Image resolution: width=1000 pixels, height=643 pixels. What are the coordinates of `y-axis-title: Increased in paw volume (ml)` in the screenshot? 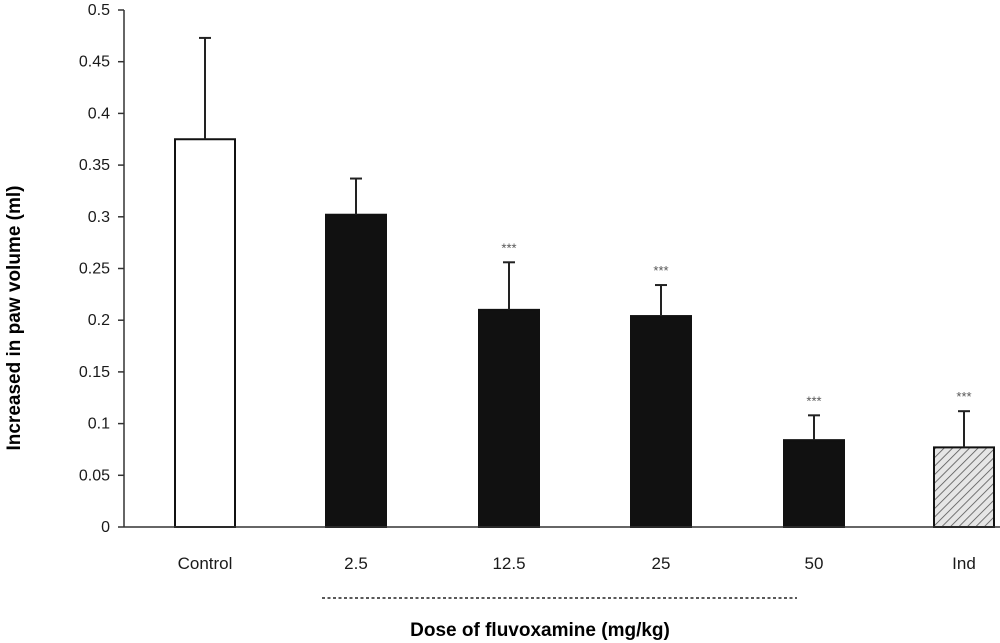 It's located at (14, 317).